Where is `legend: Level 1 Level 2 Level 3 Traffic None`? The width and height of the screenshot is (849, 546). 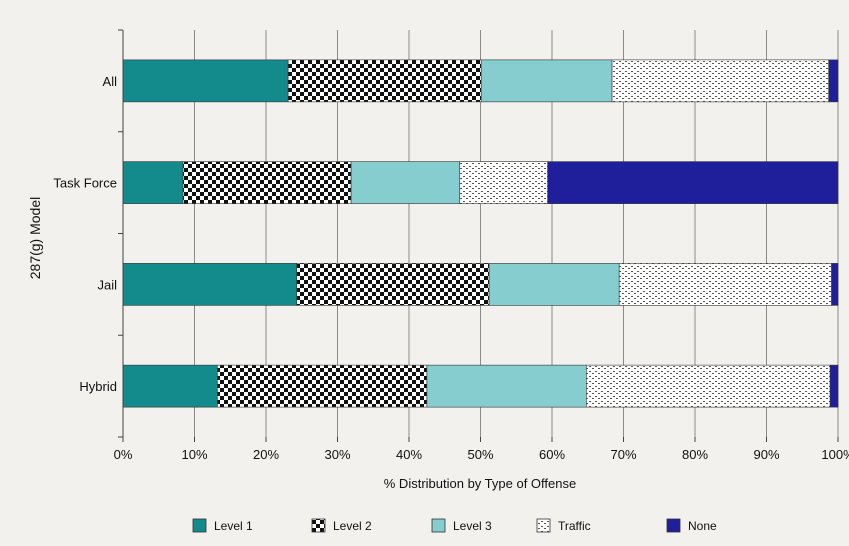 legend: Level 1 Level 2 Level 3 Traffic None is located at coordinates (454, 525).